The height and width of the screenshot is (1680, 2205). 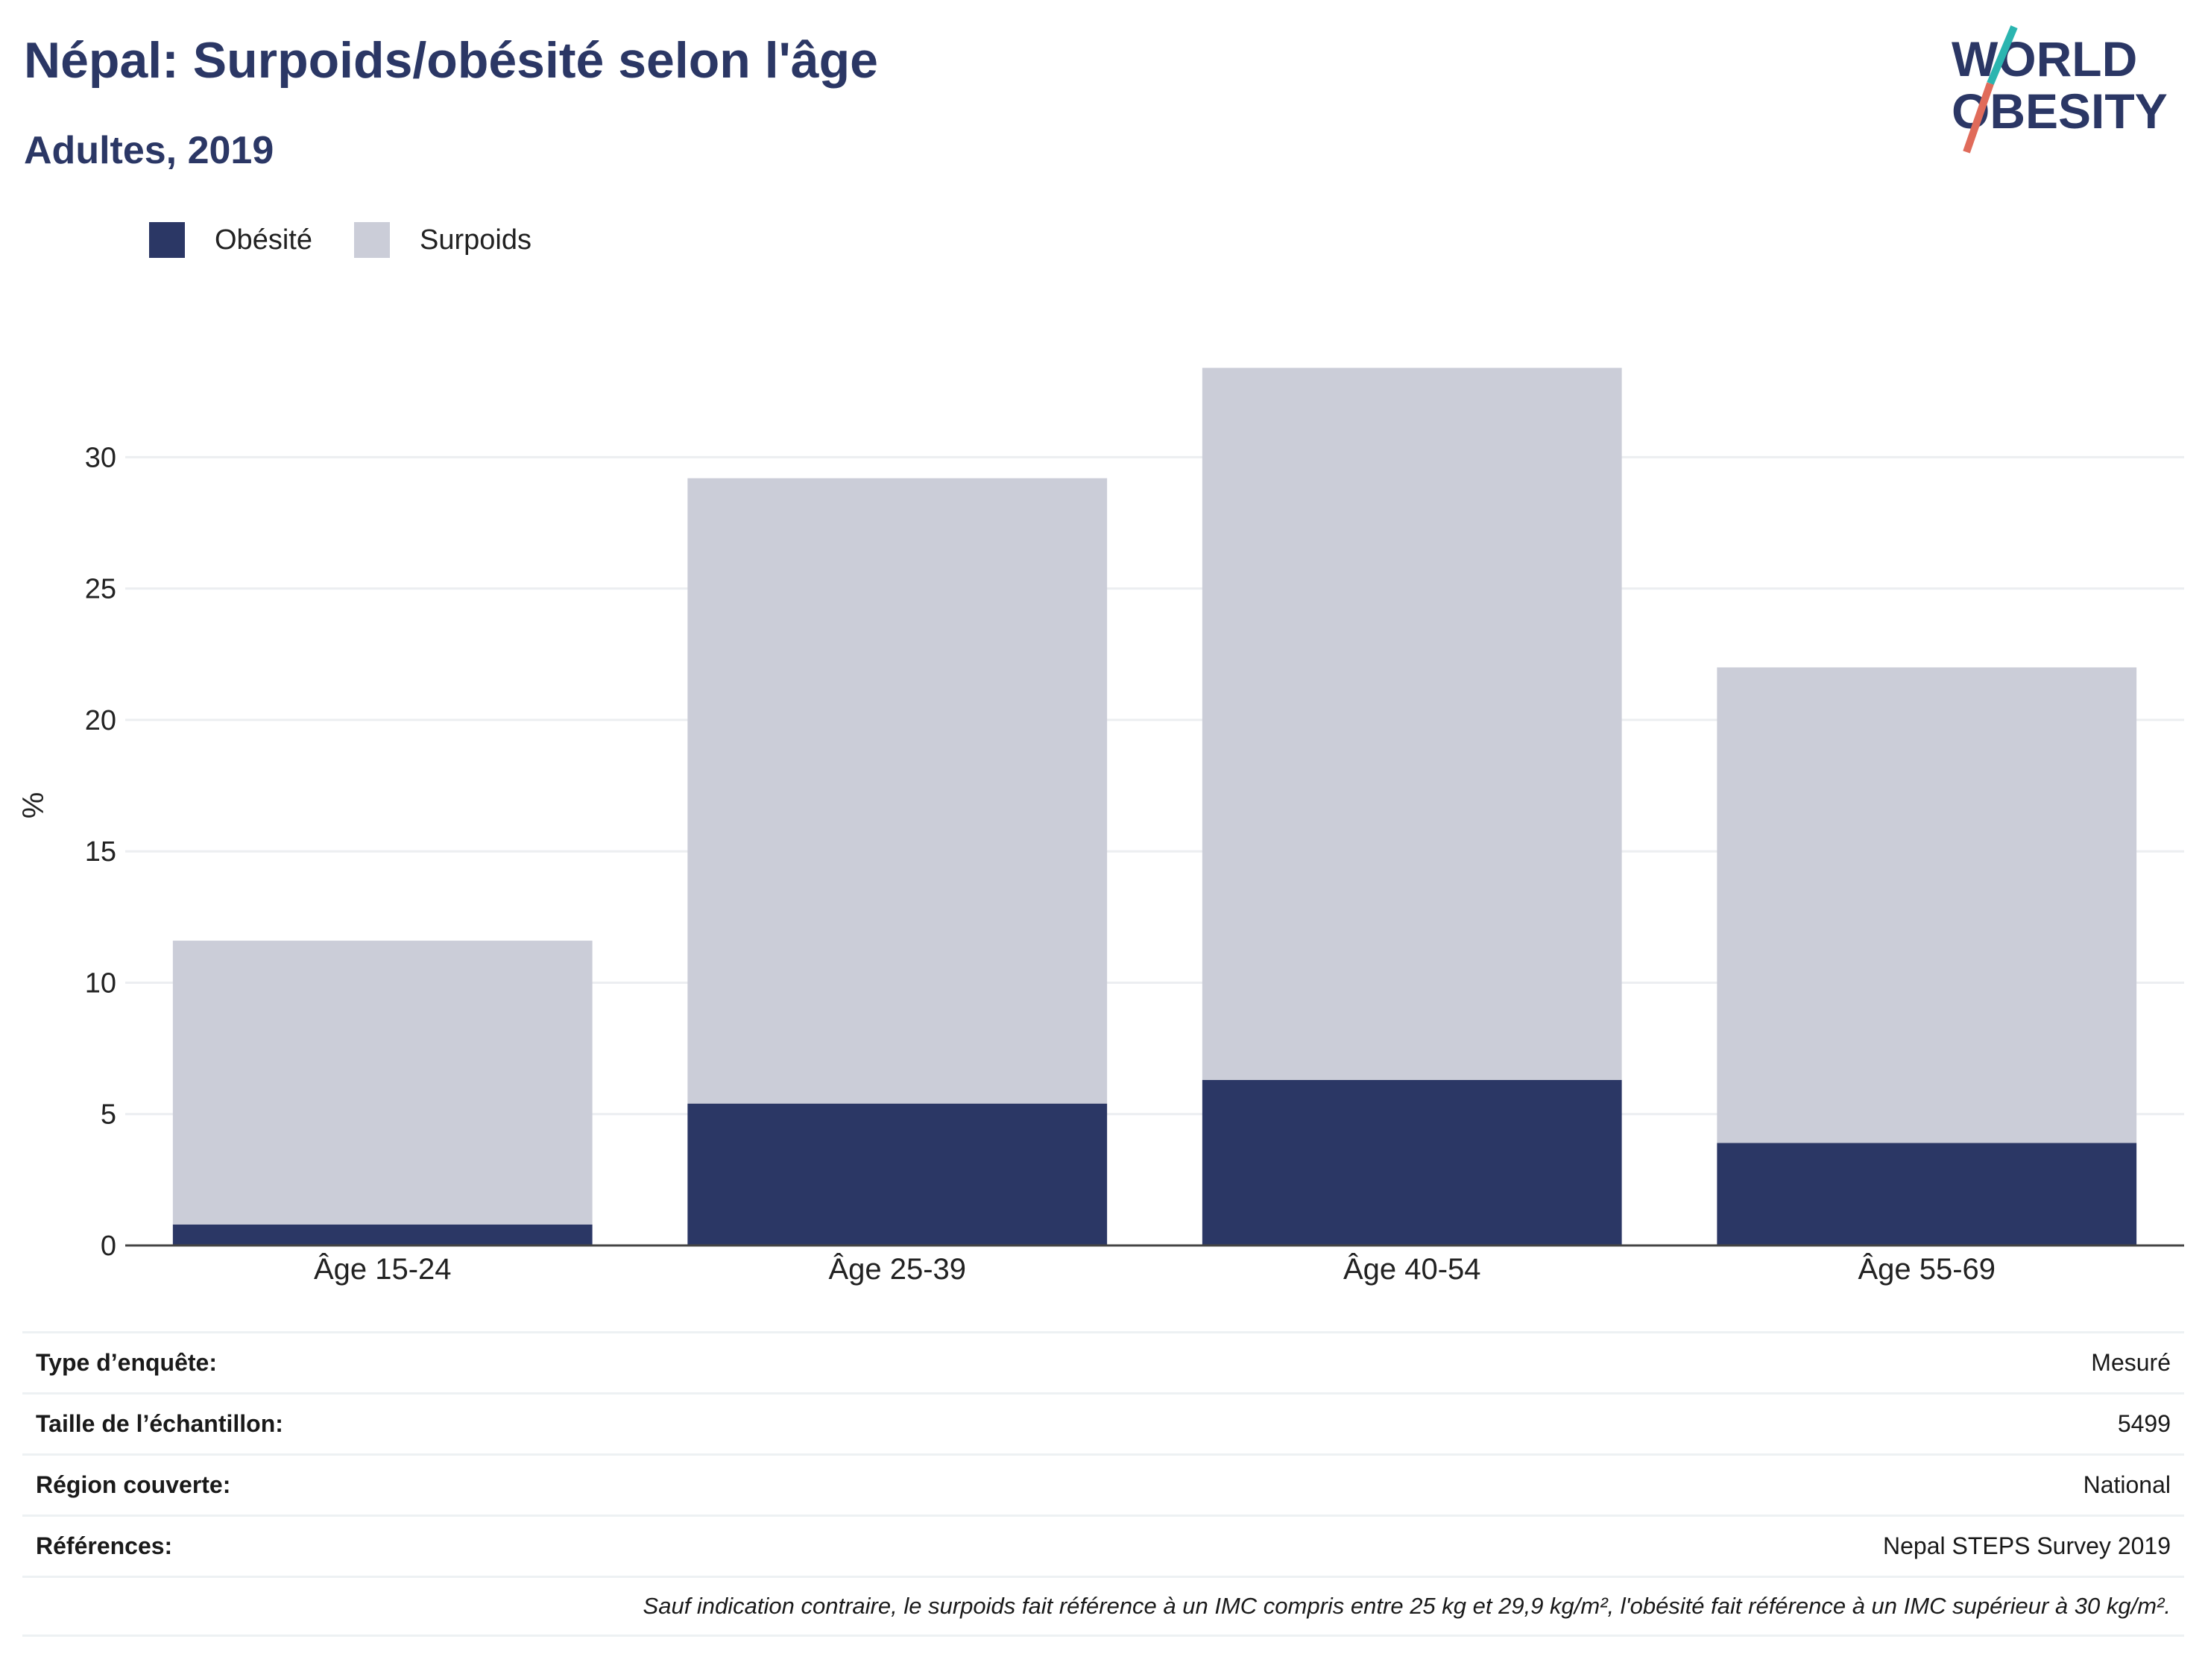 What do you see at coordinates (897, 1269) in the screenshot?
I see `x-tick-label: Âge 25-39` at bounding box center [897, 1269].